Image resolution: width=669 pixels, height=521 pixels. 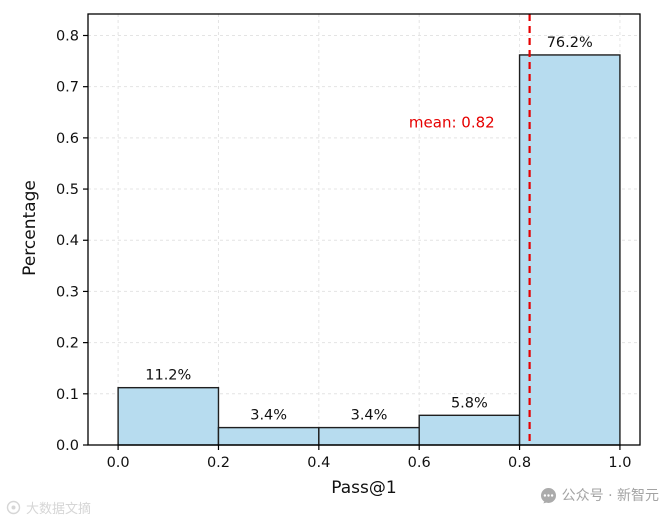 I want to click on y-tick-label: 0.5, so click(x=67, y=190).